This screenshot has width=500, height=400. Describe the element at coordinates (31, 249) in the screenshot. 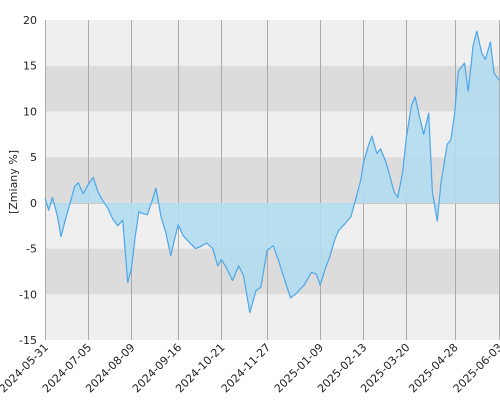

I see `y-tick-label: -5` at that location.